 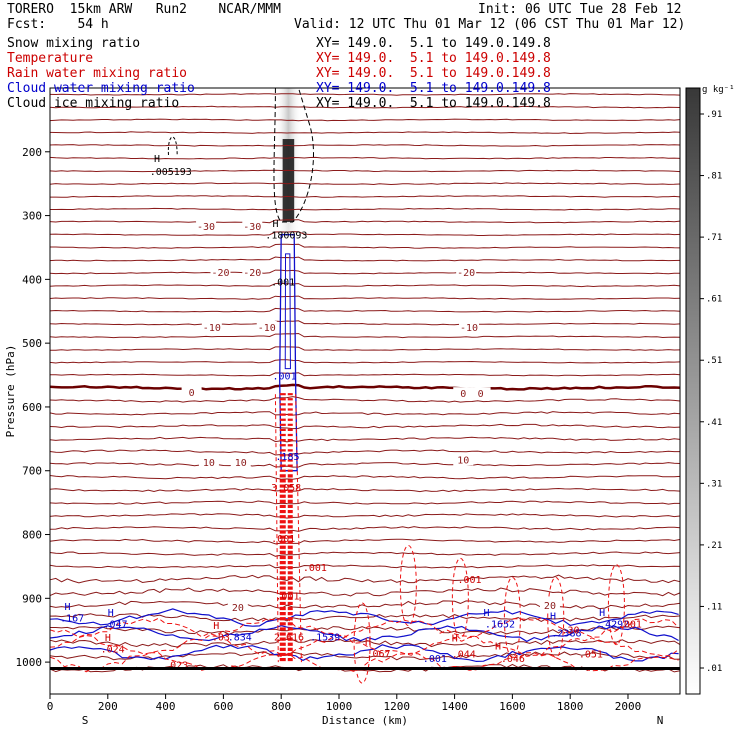 I want to click on header-fcst: Fcst: 54 h, so click(x=58, y=24).